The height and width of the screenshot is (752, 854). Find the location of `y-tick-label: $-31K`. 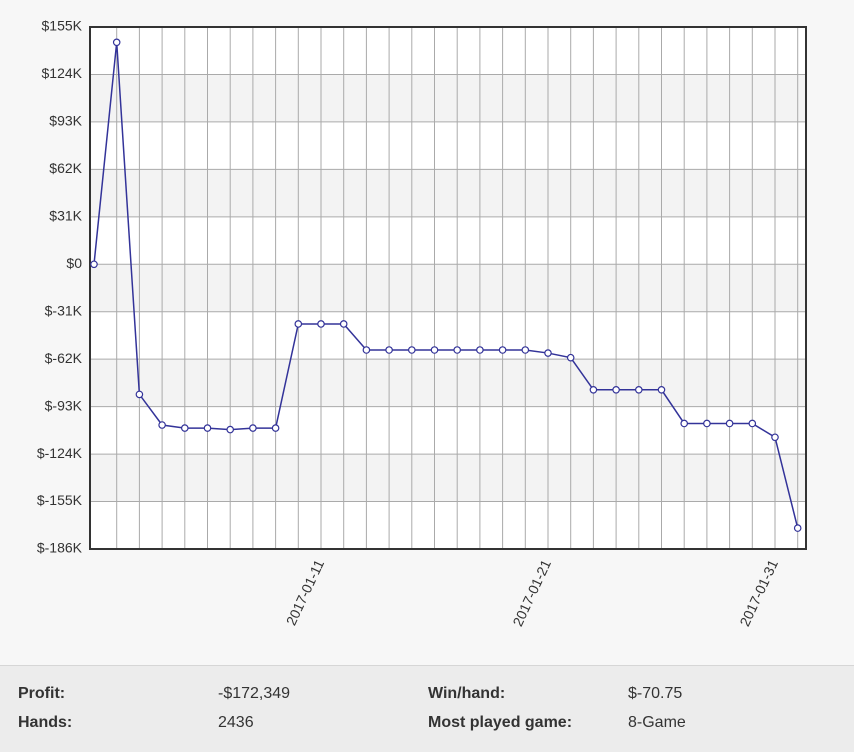

y-tick-label: $-31K is located at coordinates (64, 310).